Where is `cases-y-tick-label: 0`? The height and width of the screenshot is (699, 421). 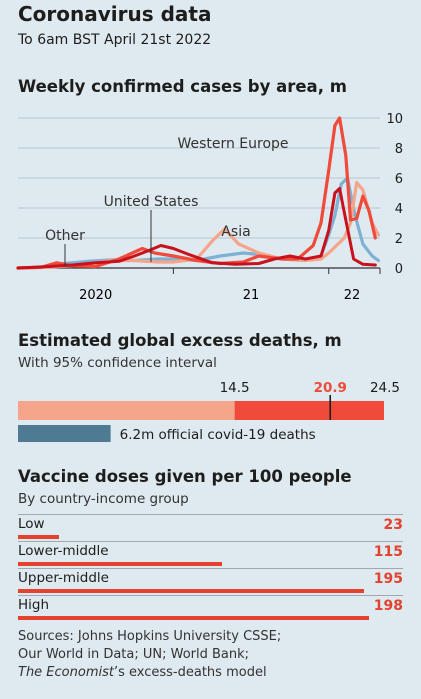 cases-y-tick-label: 0 is located at coordinates (399, 269).